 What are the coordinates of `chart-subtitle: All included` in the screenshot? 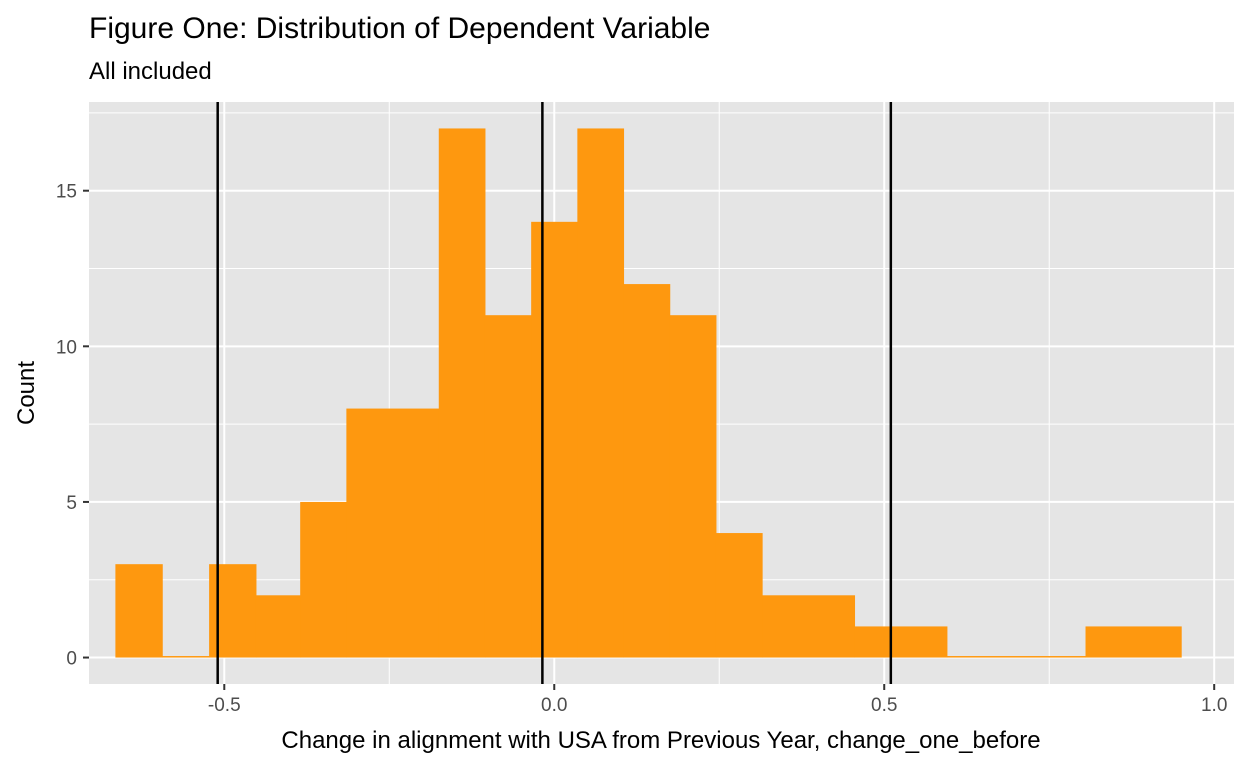 It's located at (150, 71).